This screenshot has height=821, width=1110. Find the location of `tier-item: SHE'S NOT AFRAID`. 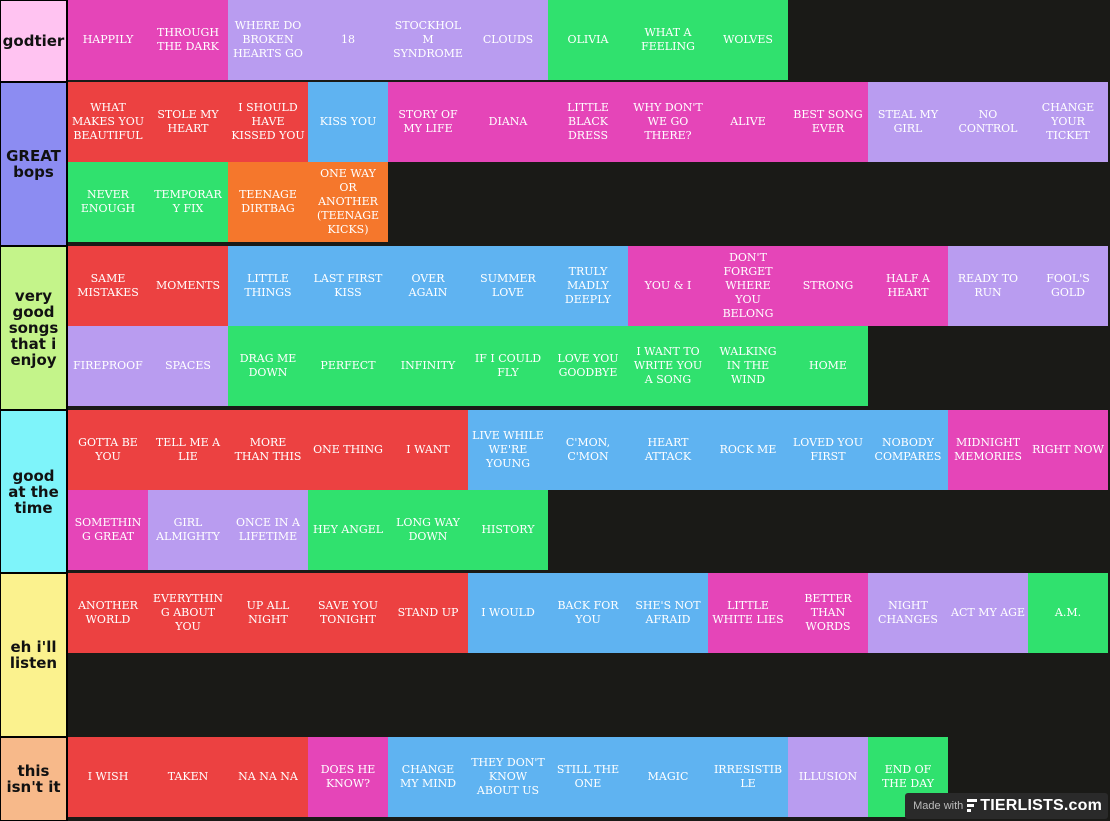

tier-item: SHE'S NOT AFRAID is located at coordinates (668, 613).